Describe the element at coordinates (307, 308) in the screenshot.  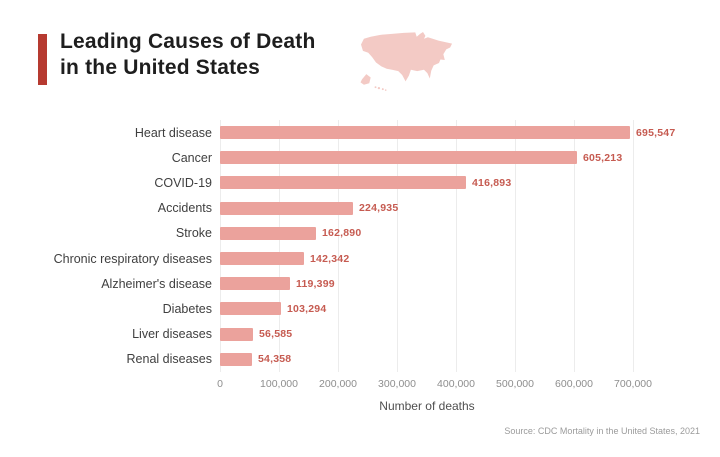
I see `value-label: 103,294` at that location.